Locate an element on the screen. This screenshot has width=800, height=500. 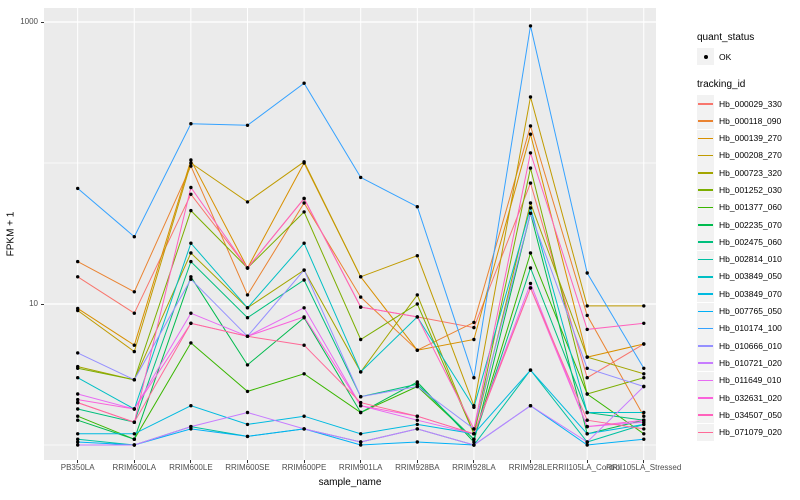
x-tick-label: RRIM928LA is located at coordinates (474, 467).